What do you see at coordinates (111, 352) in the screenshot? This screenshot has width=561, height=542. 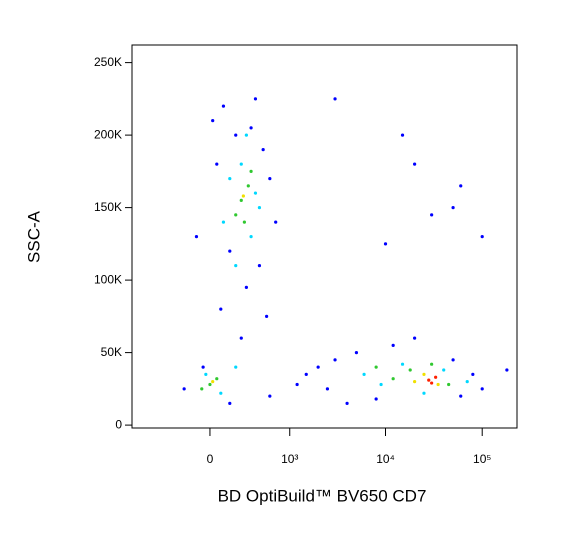 I see `y-tick-label: 50K` at bounding box center [111, 352].